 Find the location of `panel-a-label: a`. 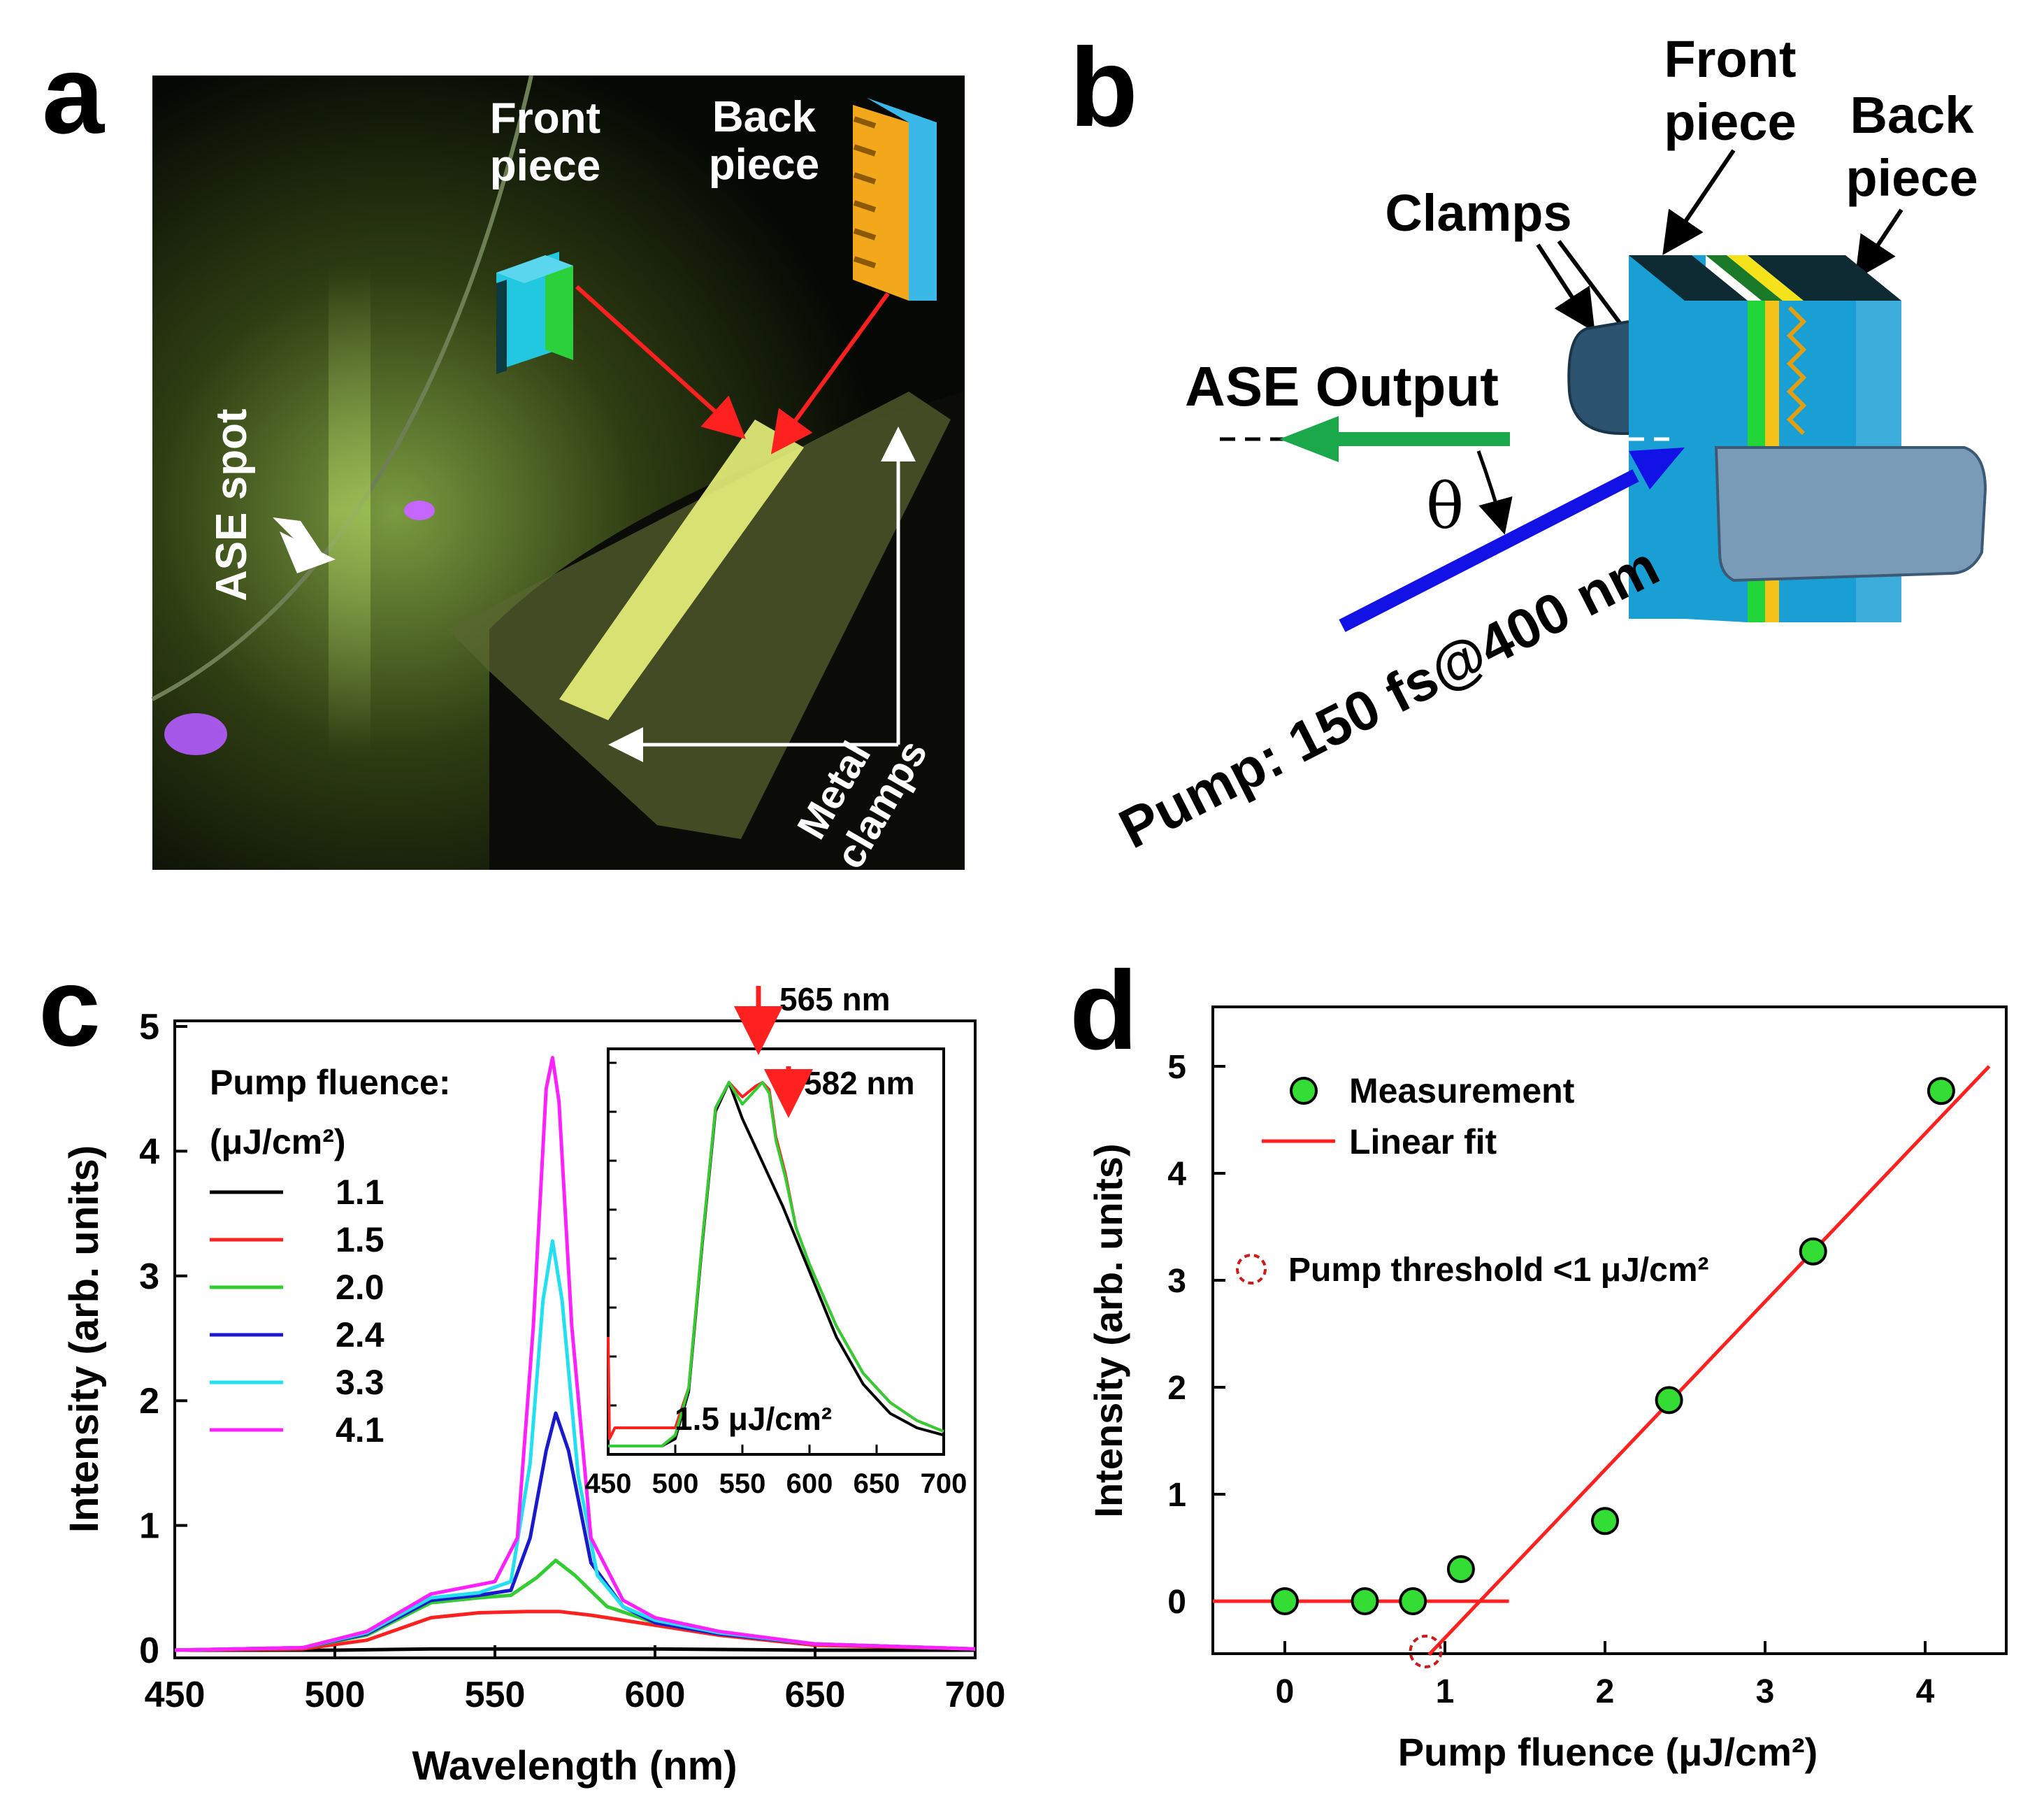

panel-a-label: a is located at coordinates (73, 94).